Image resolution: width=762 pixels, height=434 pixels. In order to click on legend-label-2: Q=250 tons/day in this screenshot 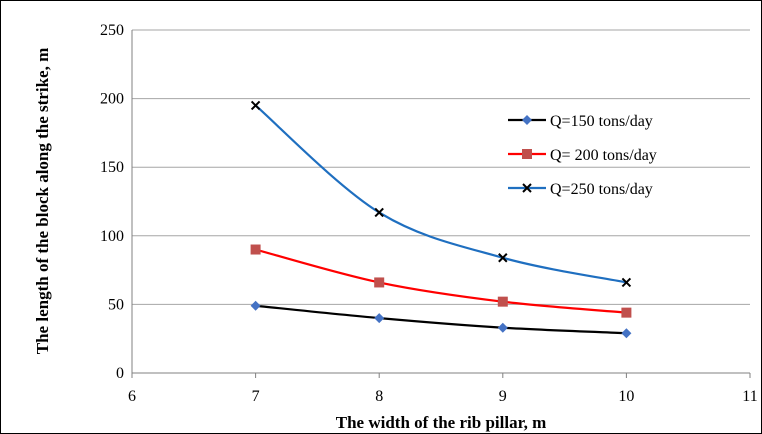, I will do `click(601, 189)`.